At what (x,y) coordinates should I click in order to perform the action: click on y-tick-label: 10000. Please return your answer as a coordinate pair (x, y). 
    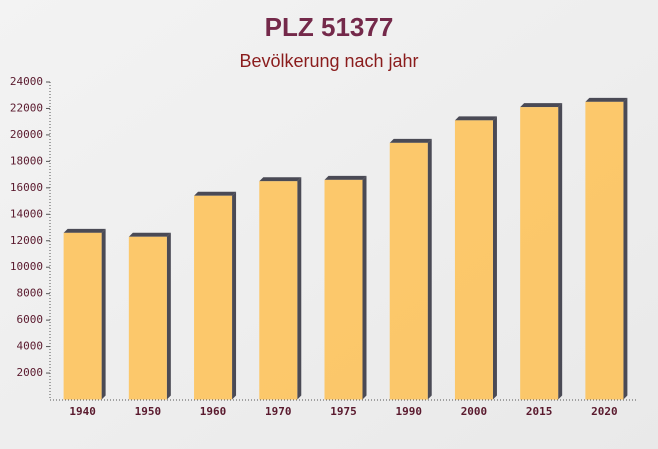
    Looking at the image, I should click on (26, 266).